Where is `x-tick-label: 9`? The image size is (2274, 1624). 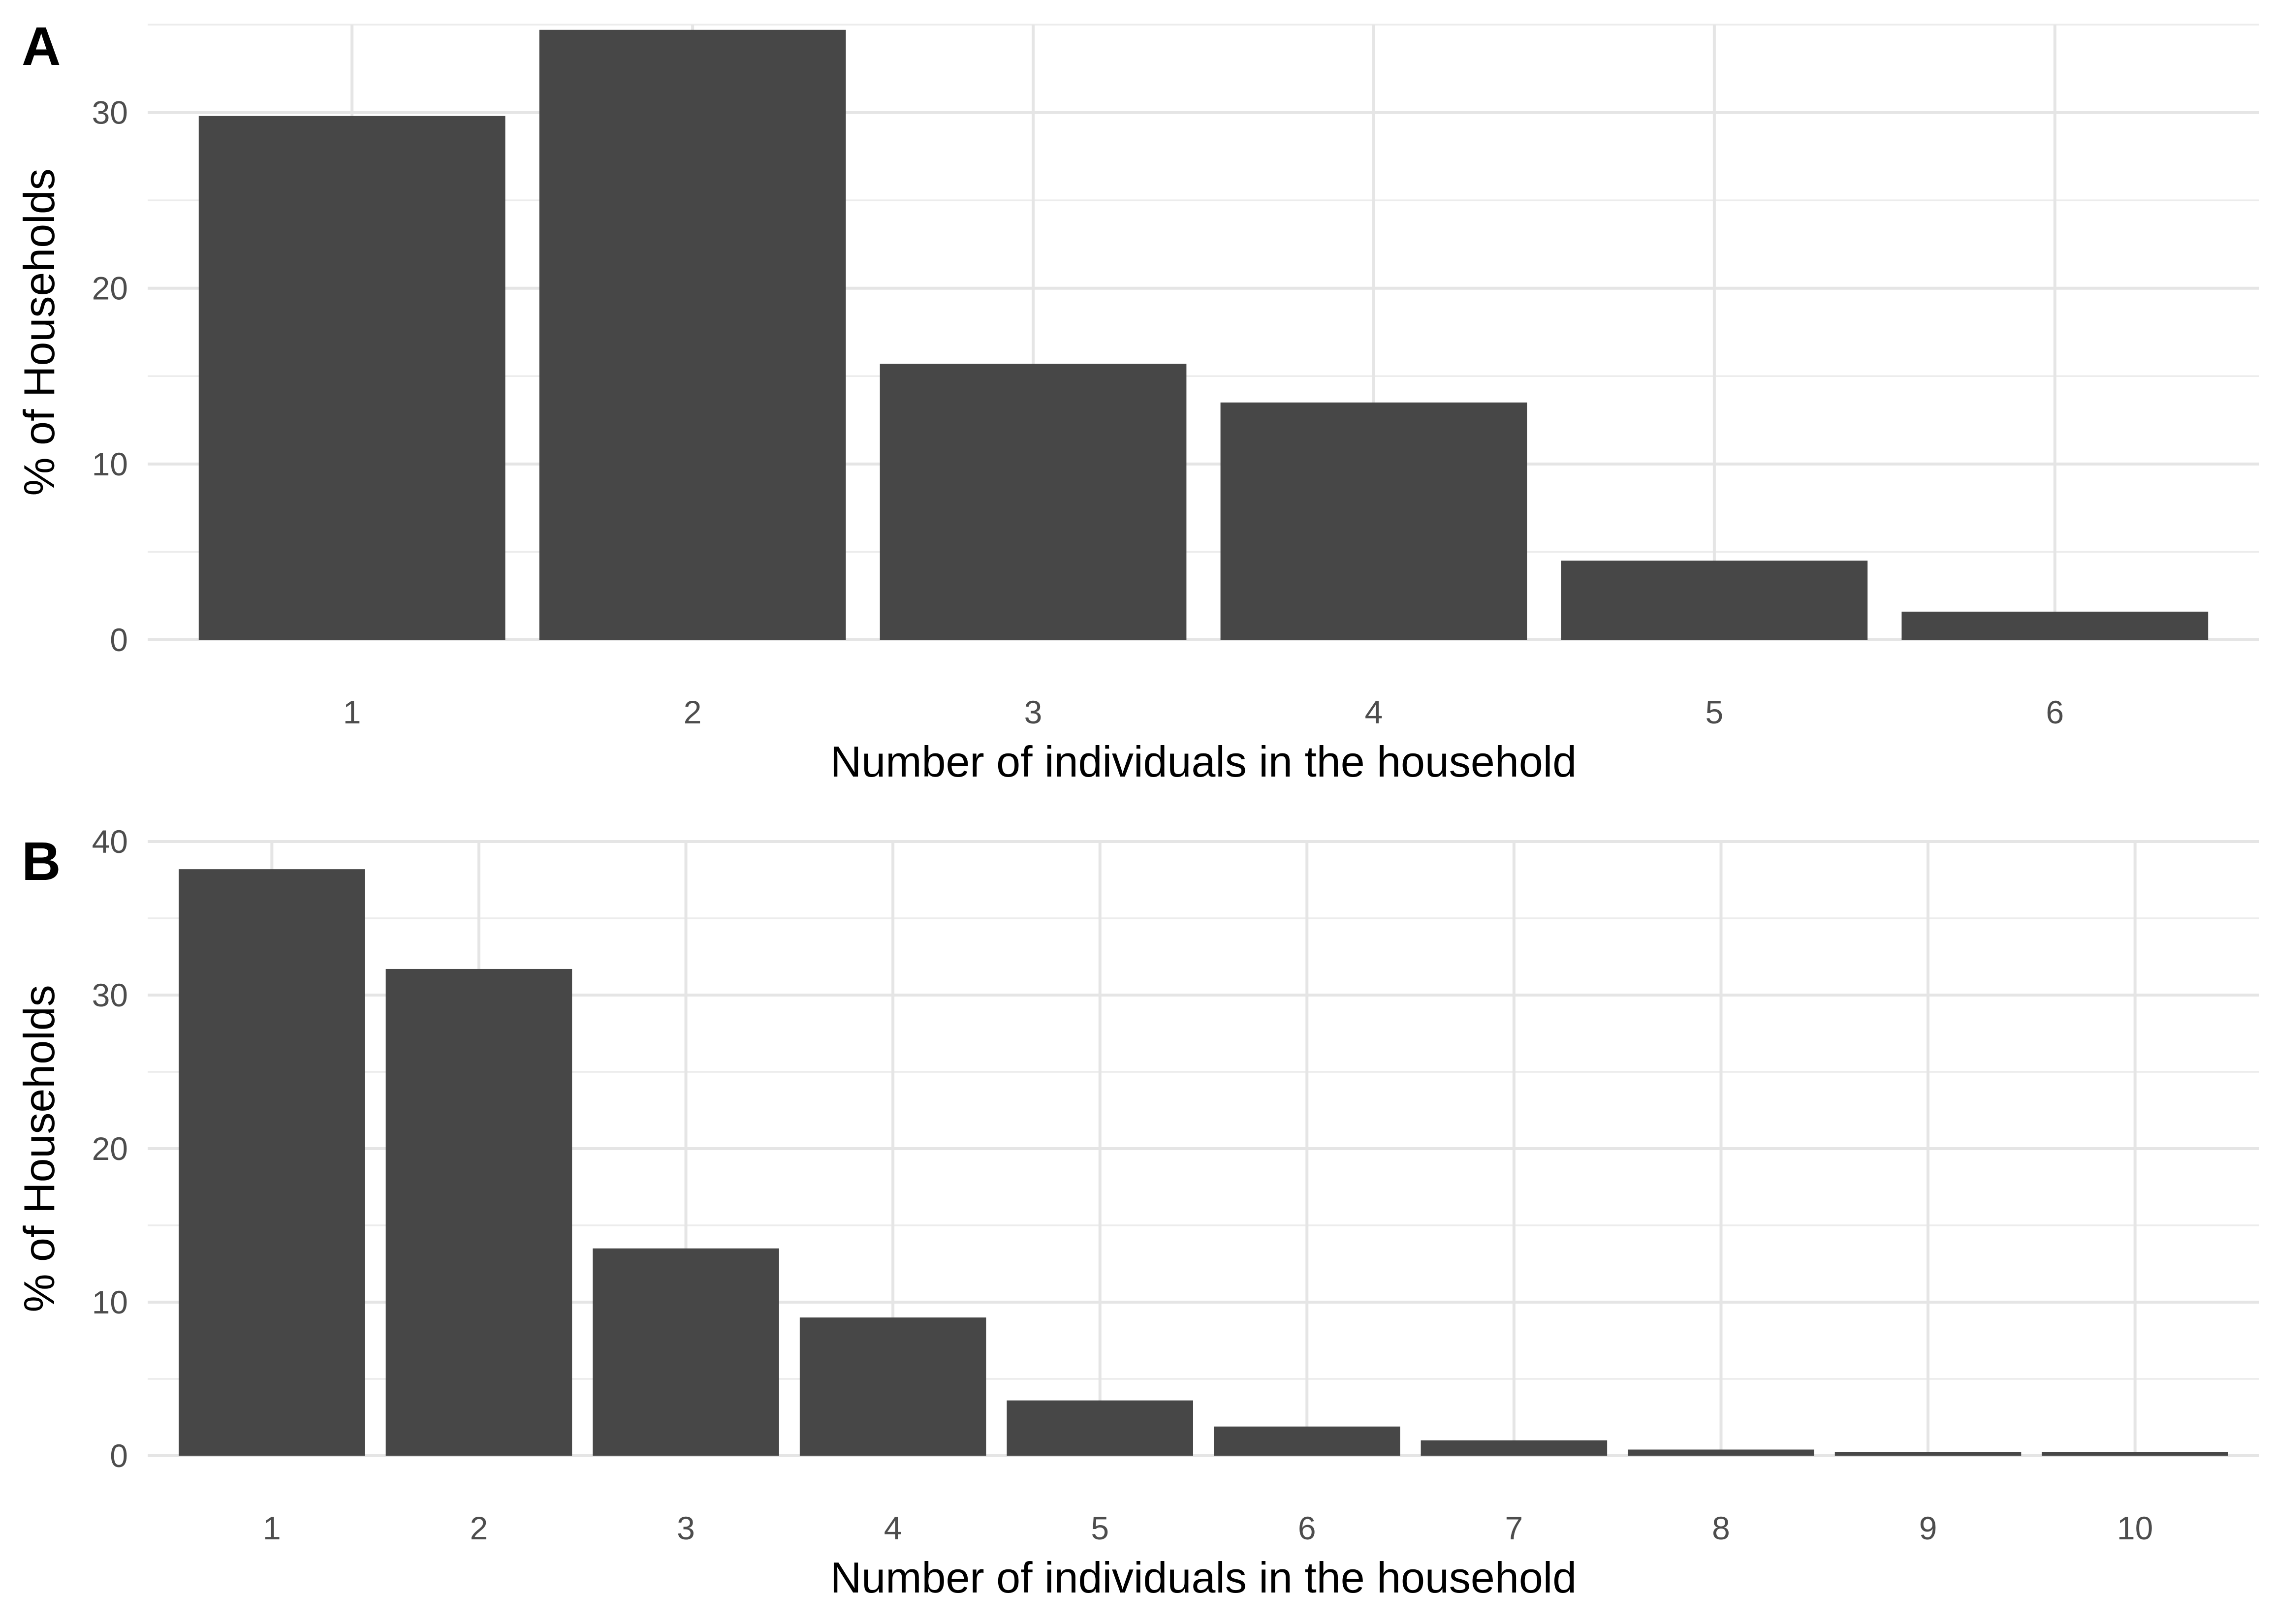
x-tick-label: 9 is located at coordinates (1928, 1528).